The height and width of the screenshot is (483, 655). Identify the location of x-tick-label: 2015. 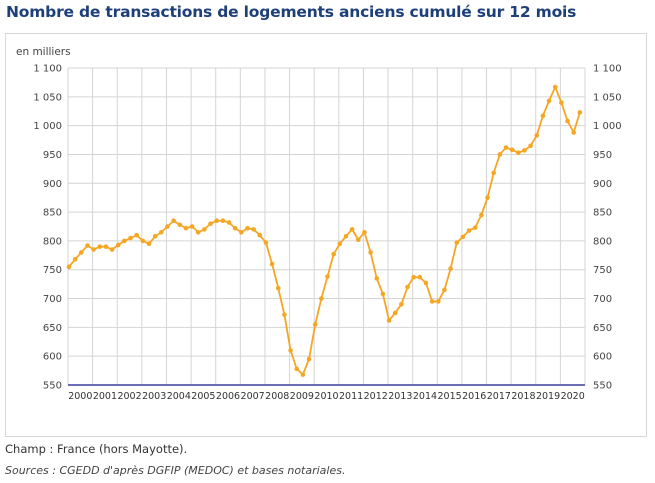
(450, 396).